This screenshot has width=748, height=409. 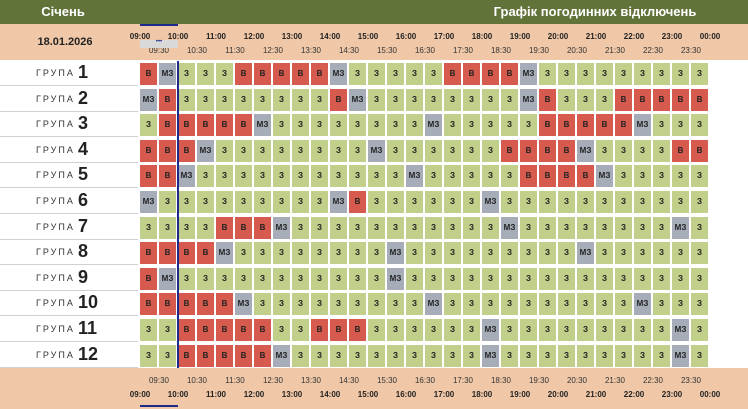 I want to click on group-row: ГРУПА 6 МЗ З З З З З З З З З МЗ В З З З З З З МЗ З З З З З З З З З З З, so click(x=374, y=201).